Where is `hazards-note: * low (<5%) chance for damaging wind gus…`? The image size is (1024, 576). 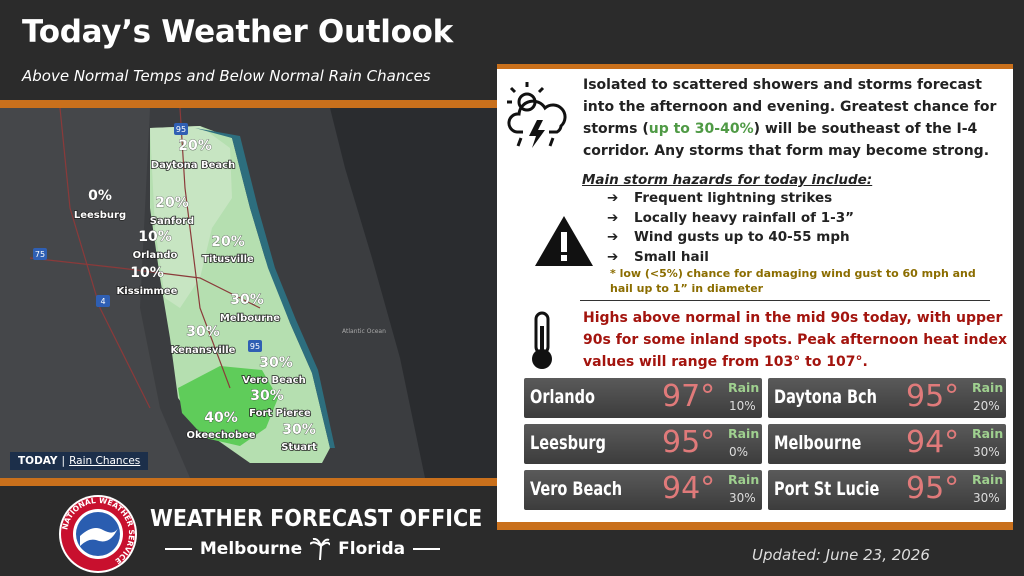 hazards-note: * low (<5%) chance for damaging wind gus… is located at coordinates (793, 281).